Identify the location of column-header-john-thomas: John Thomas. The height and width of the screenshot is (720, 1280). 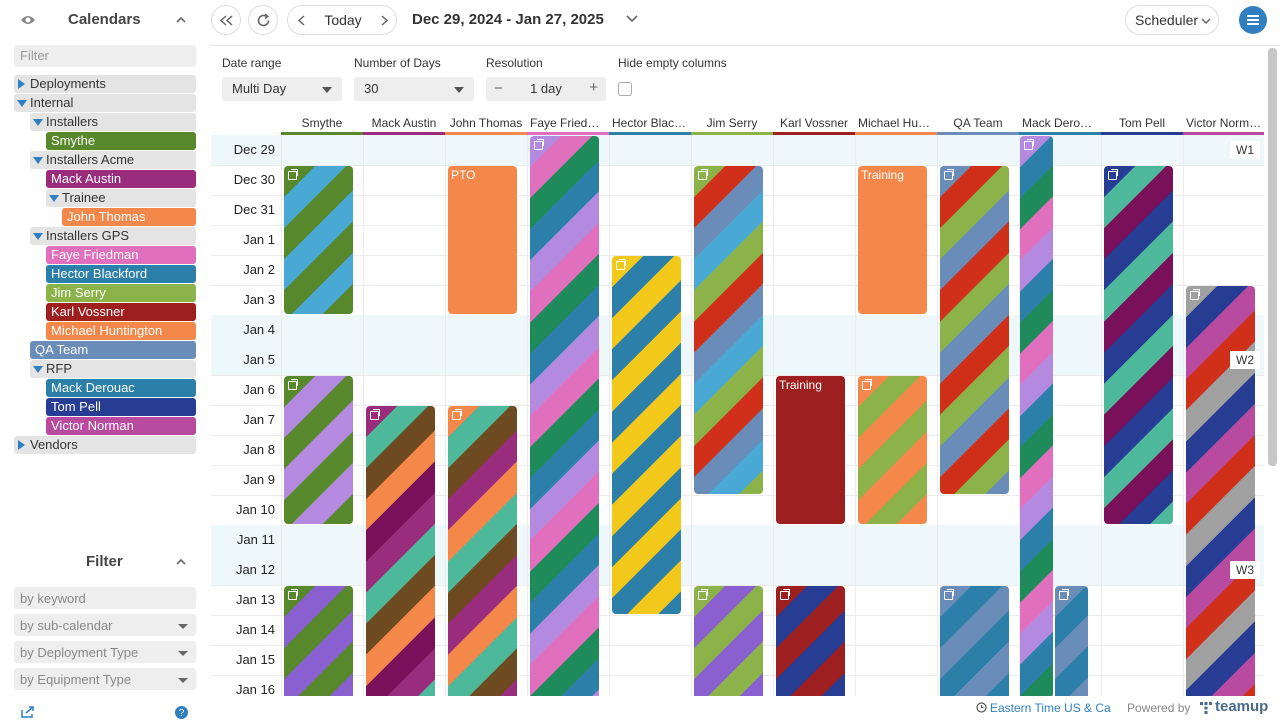
(486, 124).